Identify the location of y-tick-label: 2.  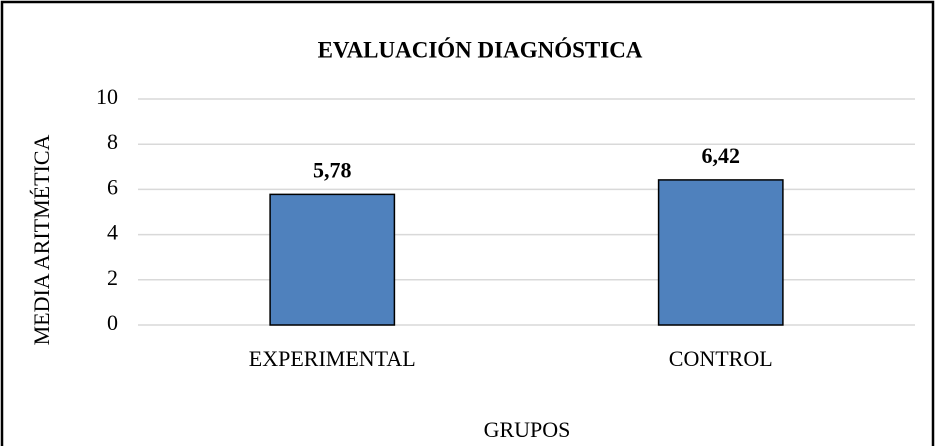
(112, 277).